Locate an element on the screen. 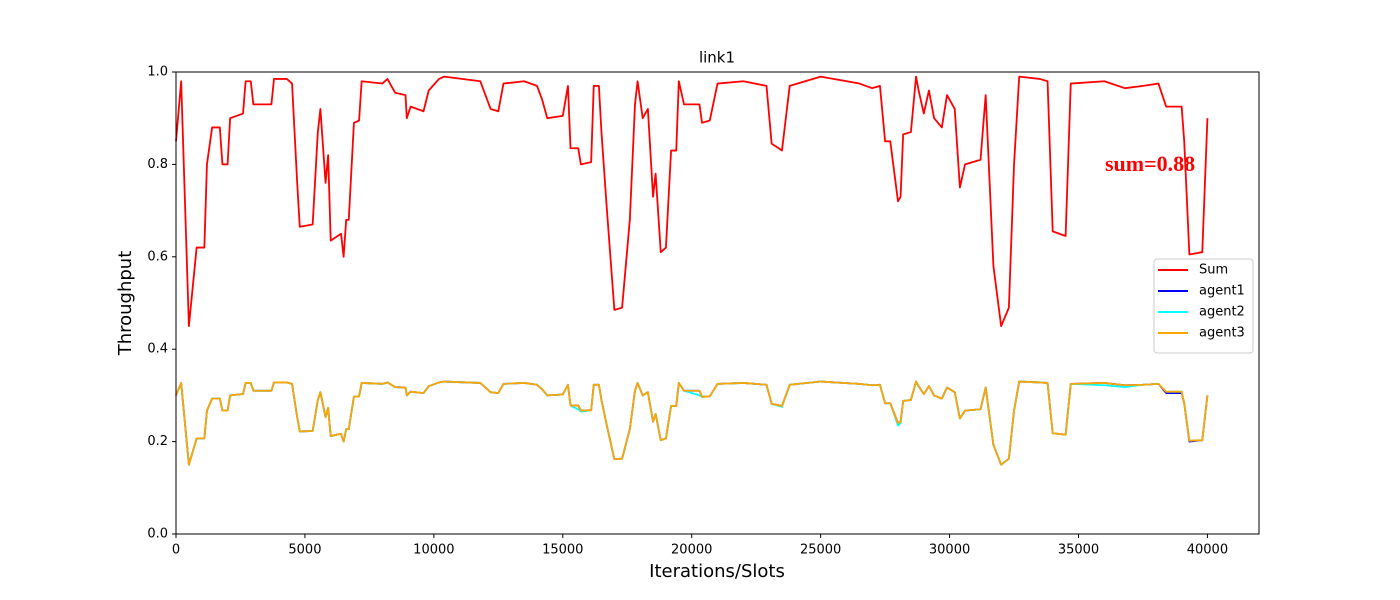 This screenshot has height=600, width=1400. legend-box is located at coordinates (1203, 306).